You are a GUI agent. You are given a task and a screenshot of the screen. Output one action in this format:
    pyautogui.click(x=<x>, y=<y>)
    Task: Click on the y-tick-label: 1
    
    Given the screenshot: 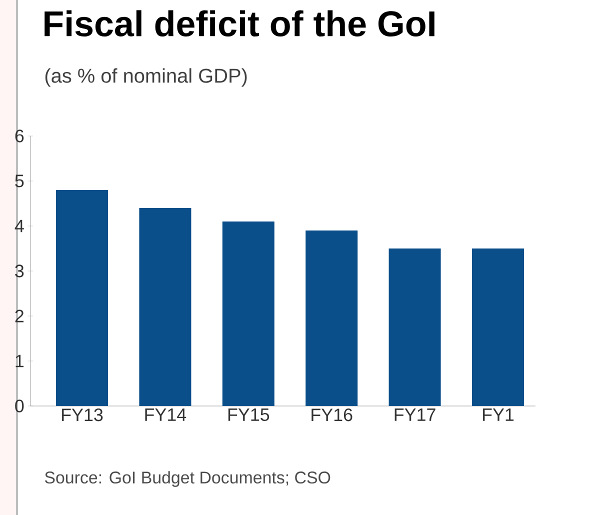 What is the action you would take?
    pyautogui.click(x=20, y=361)
    